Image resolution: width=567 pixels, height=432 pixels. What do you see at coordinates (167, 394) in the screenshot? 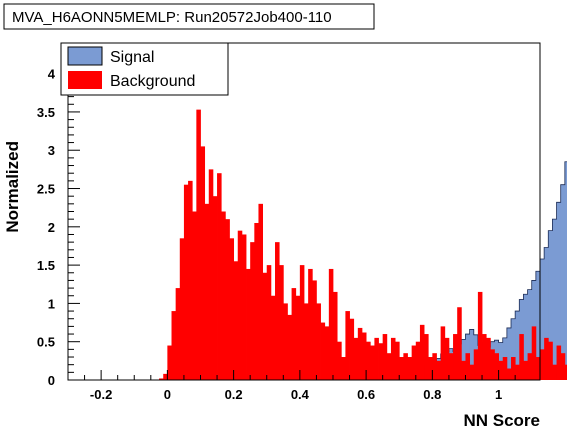
I see `x-tick-label: 0` at bounding box center [167, 394].